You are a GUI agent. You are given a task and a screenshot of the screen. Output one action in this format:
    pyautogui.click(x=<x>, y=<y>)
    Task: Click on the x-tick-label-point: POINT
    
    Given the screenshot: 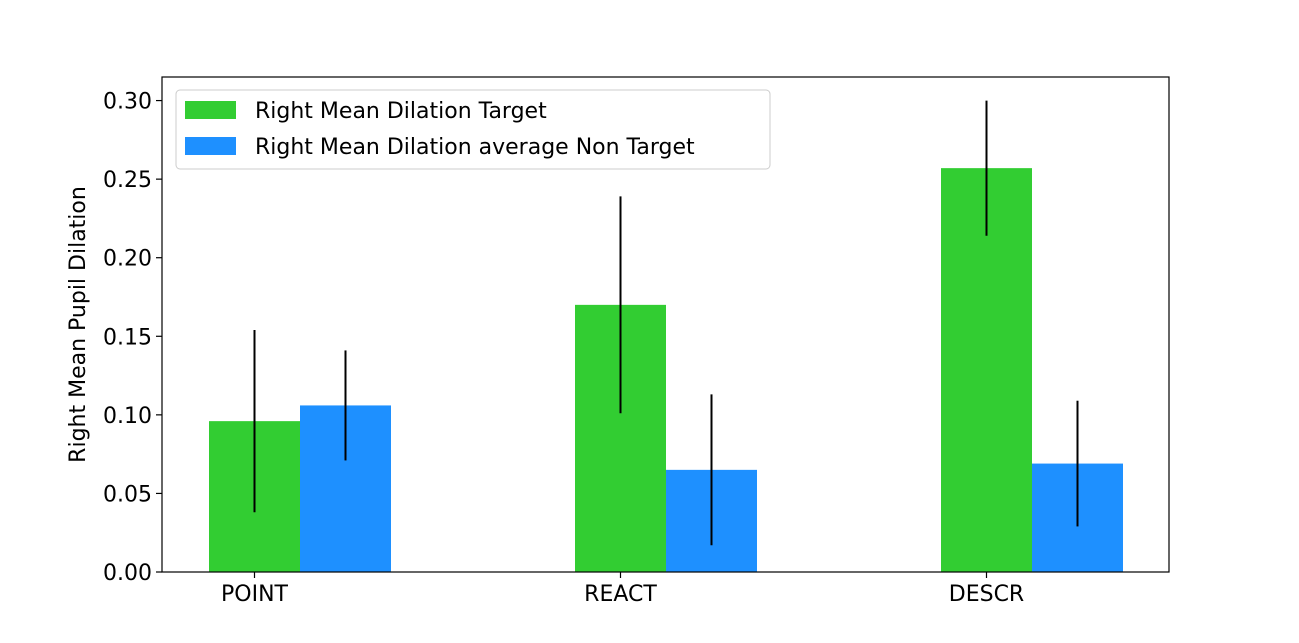 What is the action you would take?
    pyautogui.click(x=255, y=594)
    